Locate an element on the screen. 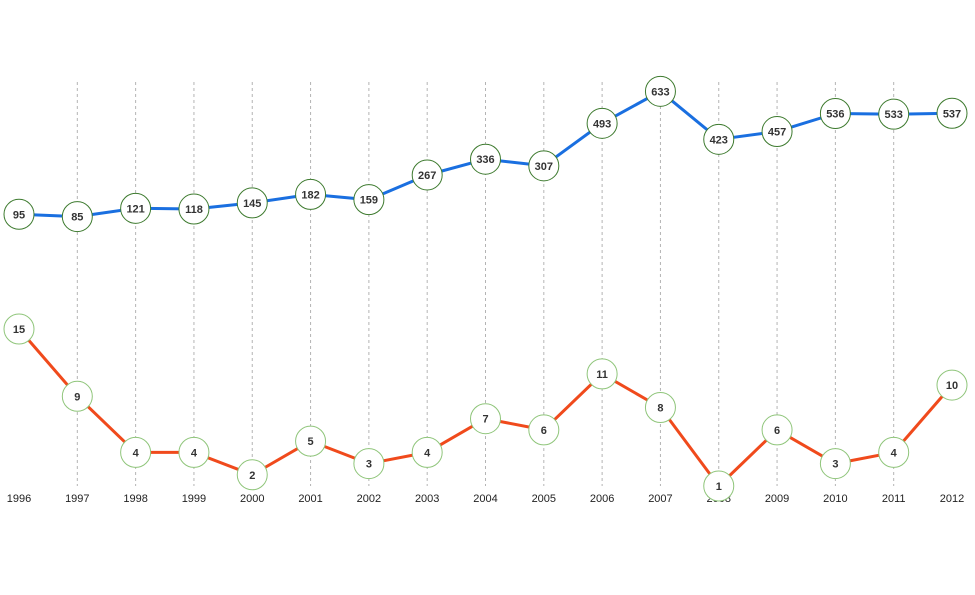 This screenshot has width=975, height=595. data-point-upper: 182 is located at coordinates (311, 194).